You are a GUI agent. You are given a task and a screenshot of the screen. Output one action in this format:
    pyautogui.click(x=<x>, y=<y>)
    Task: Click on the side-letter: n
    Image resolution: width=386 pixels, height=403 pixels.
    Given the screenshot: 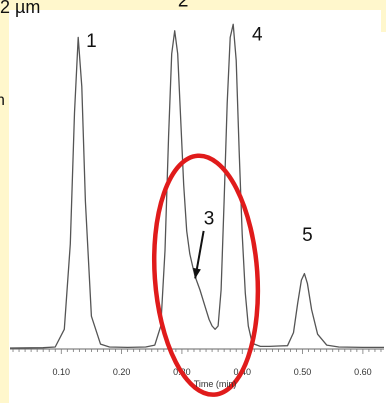 What is the action you would take?
    pyautogui.click(x=2, y=100)
    